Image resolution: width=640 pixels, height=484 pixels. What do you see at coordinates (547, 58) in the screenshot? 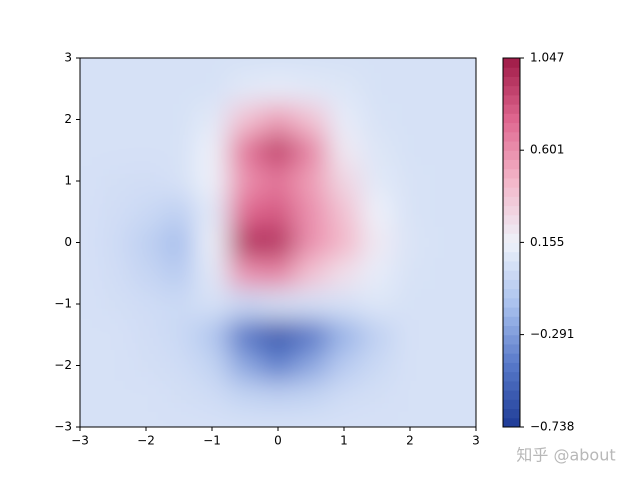
I see `colorbar-tick-label: 1.047` at bounding box center [547, 58].